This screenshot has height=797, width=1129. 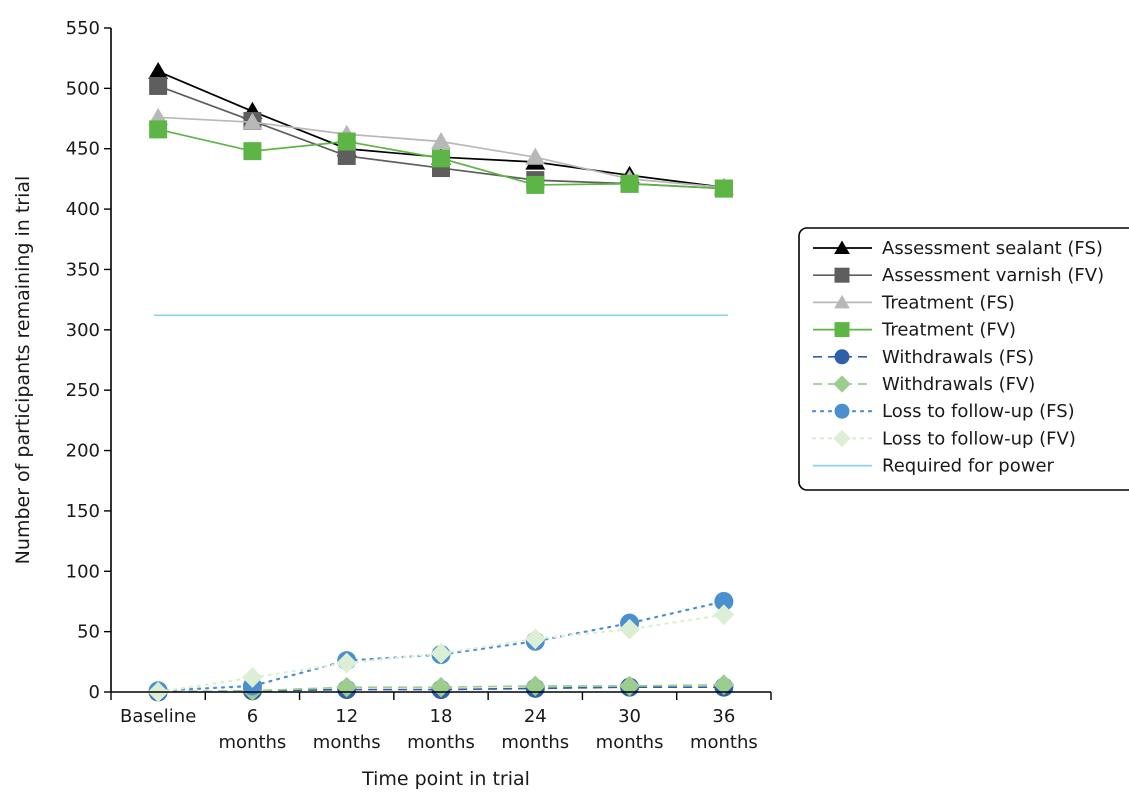 I want to click on legend-item: Treatment (FV), so click(x=914, y=330).